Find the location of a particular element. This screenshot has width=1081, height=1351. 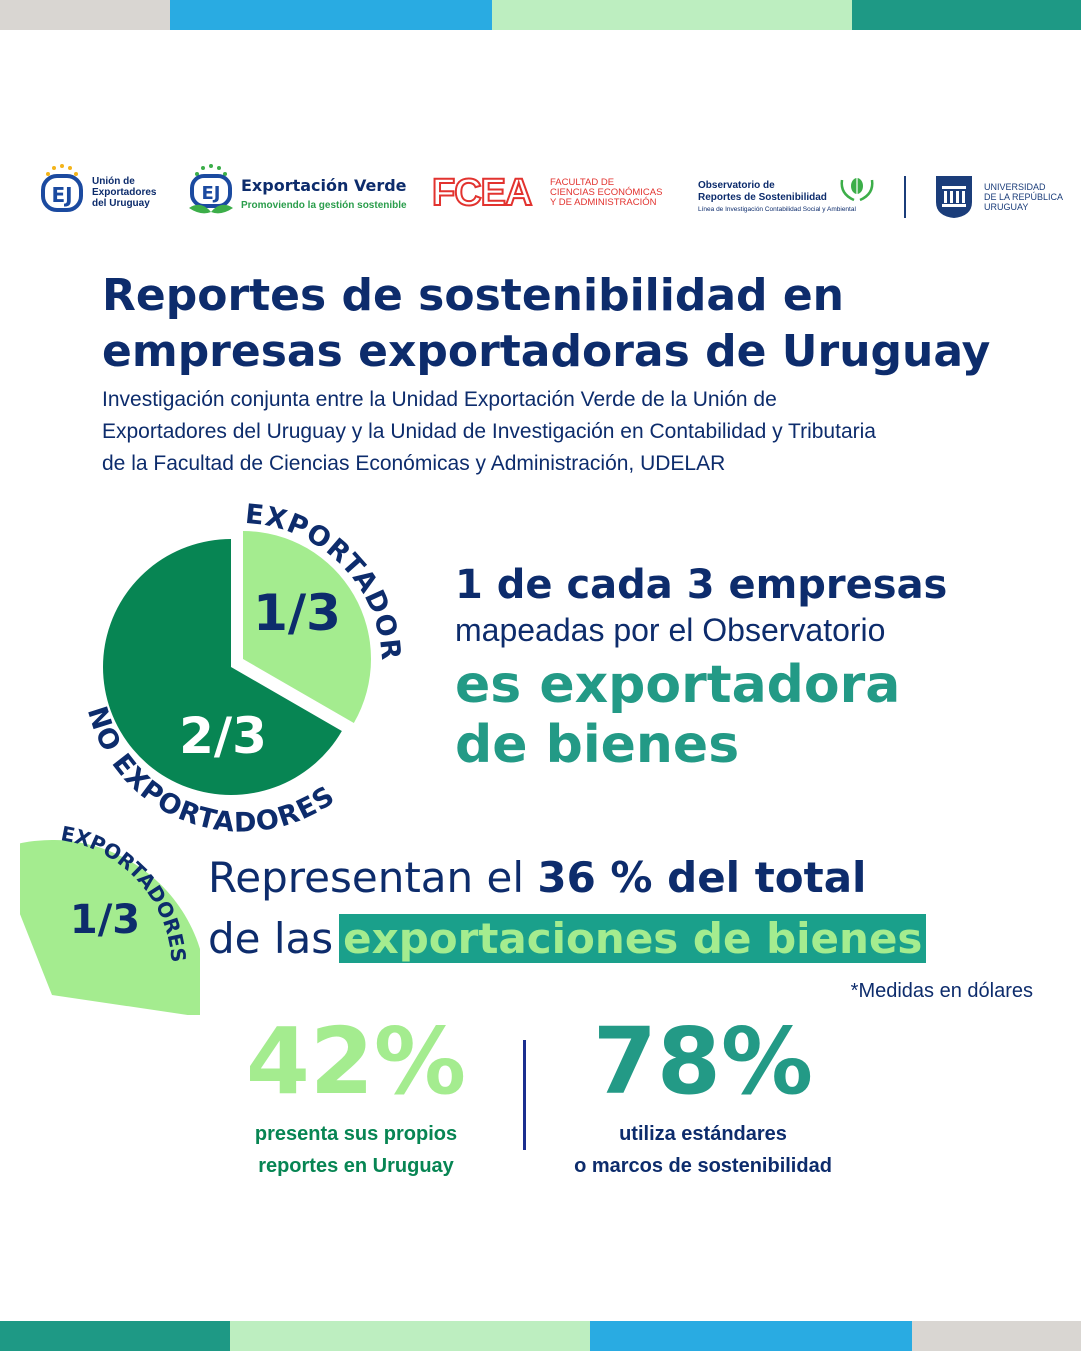

exportacion-verde-icon: EJ is located at coordinates (211, 189).